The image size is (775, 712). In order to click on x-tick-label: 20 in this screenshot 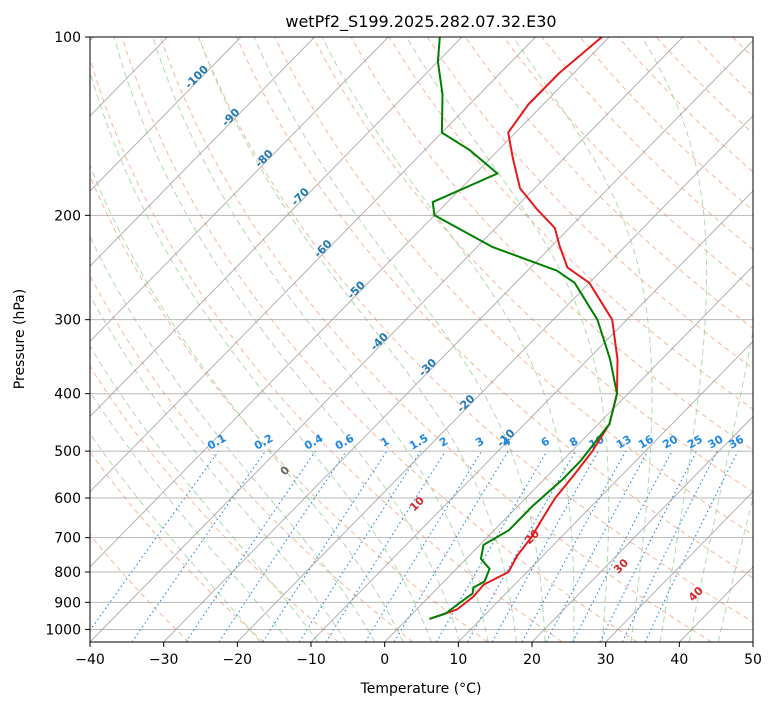, I will do `click(532, 660)`.